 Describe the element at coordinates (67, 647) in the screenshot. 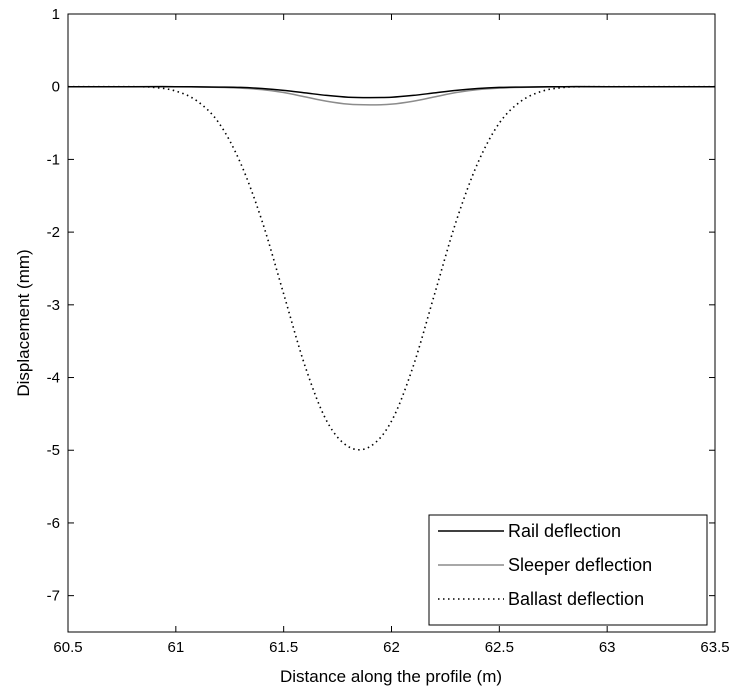

I see `x-tick-label: 60.5` at that location.